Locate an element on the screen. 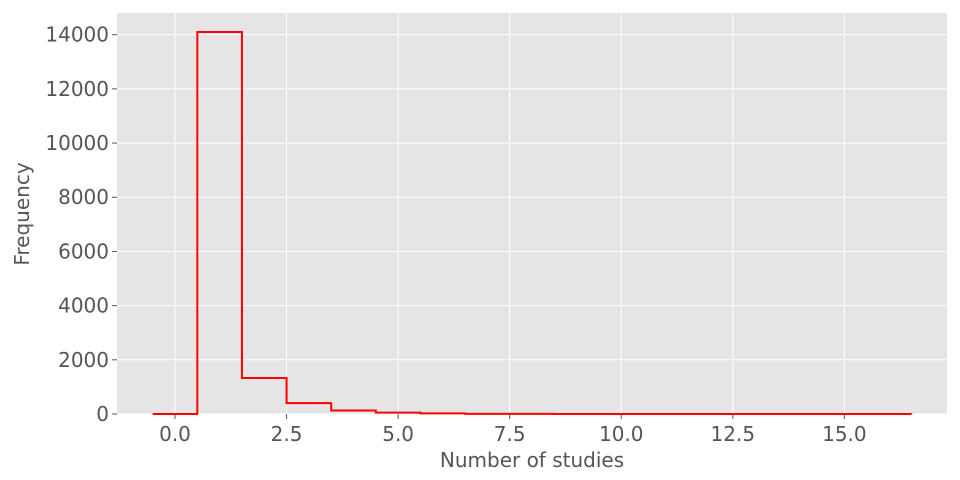 The height and width of the screenshot is (480, 960). y-tick-label: 4000 is located at coordinates (83, 306).